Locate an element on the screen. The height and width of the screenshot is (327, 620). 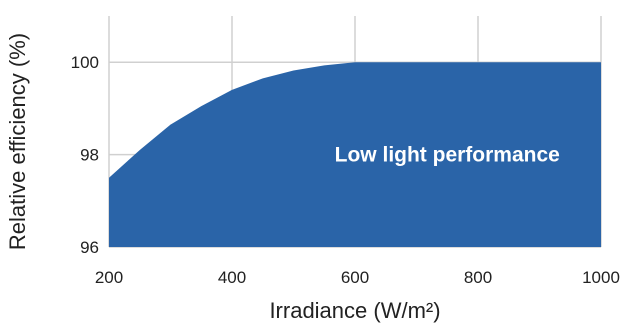
y-tick-label: 96 is located at coordinates (89, 247).